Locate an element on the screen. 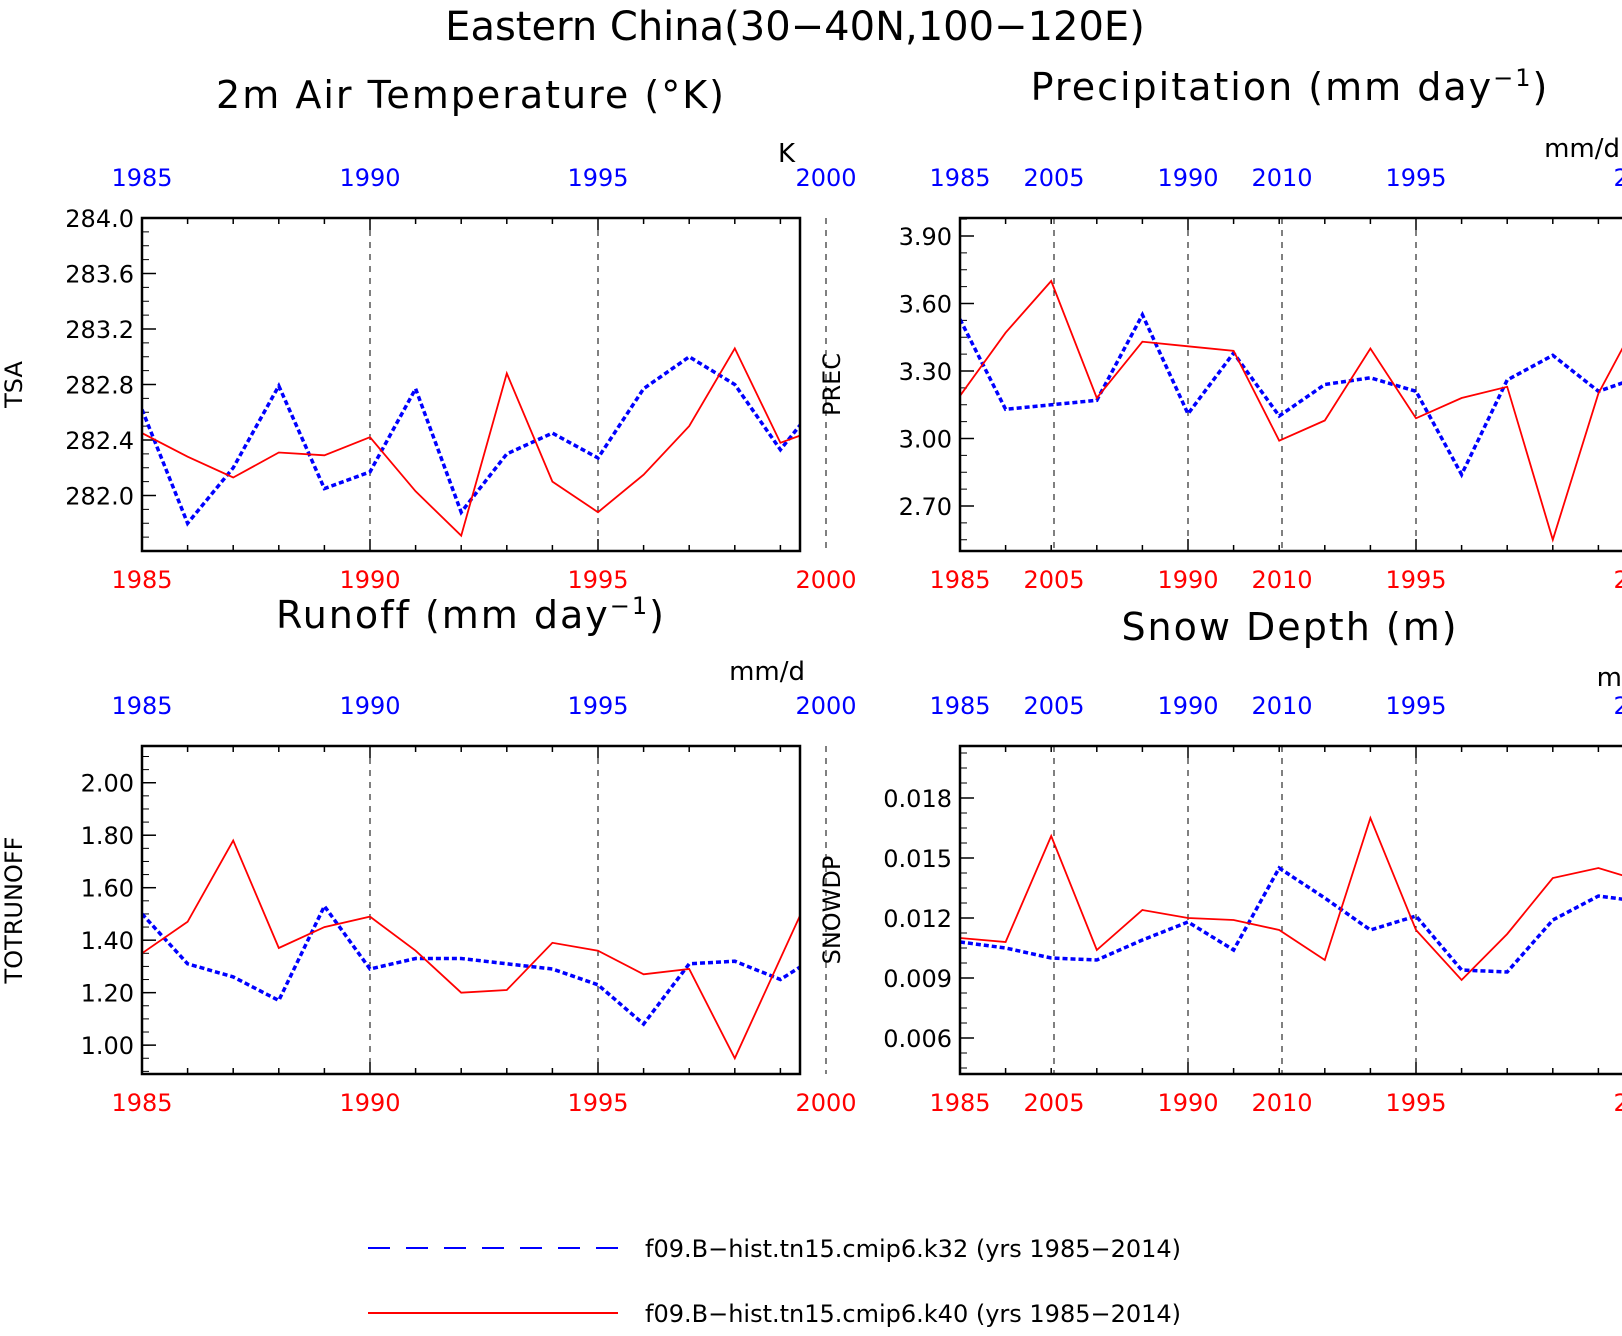  y-tick-label: 1.40 is located at coordinates (107, 941).